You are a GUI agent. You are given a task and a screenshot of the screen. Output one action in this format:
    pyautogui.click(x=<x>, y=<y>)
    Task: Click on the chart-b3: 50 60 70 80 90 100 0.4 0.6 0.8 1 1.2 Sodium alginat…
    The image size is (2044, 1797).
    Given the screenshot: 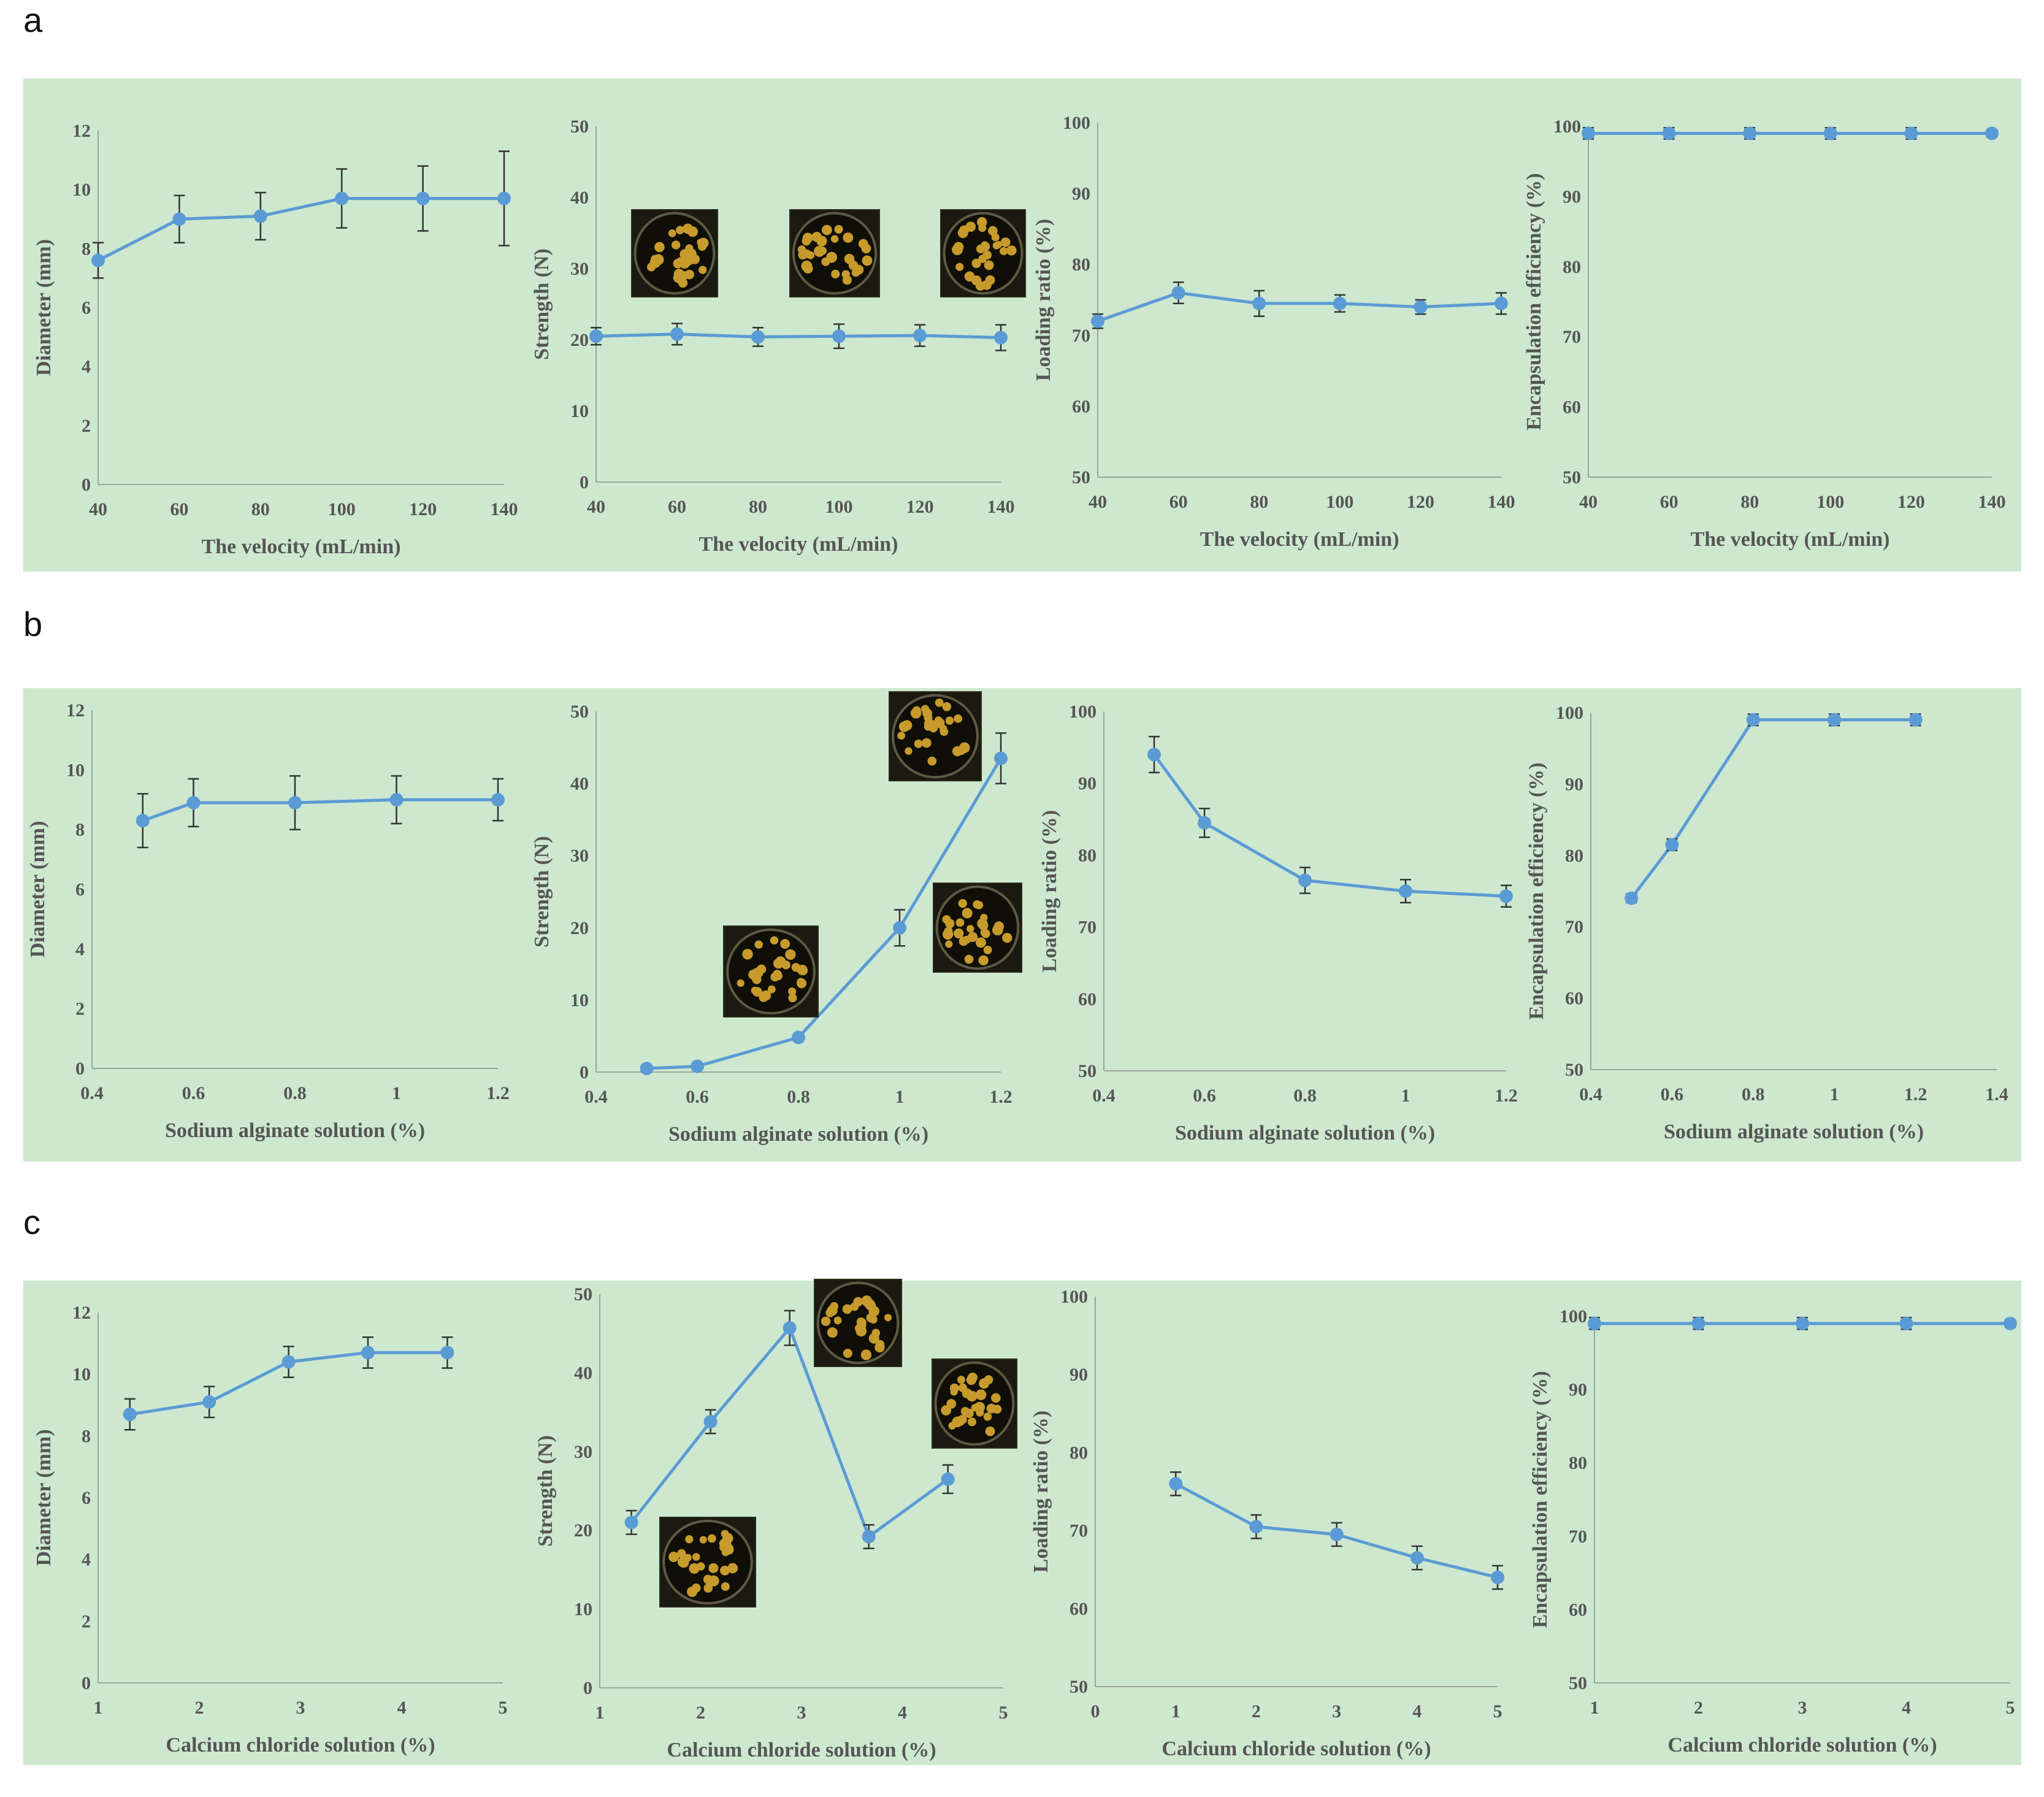 What is the action you would take?
    pyautogui.click(x=1278, y=923)
    